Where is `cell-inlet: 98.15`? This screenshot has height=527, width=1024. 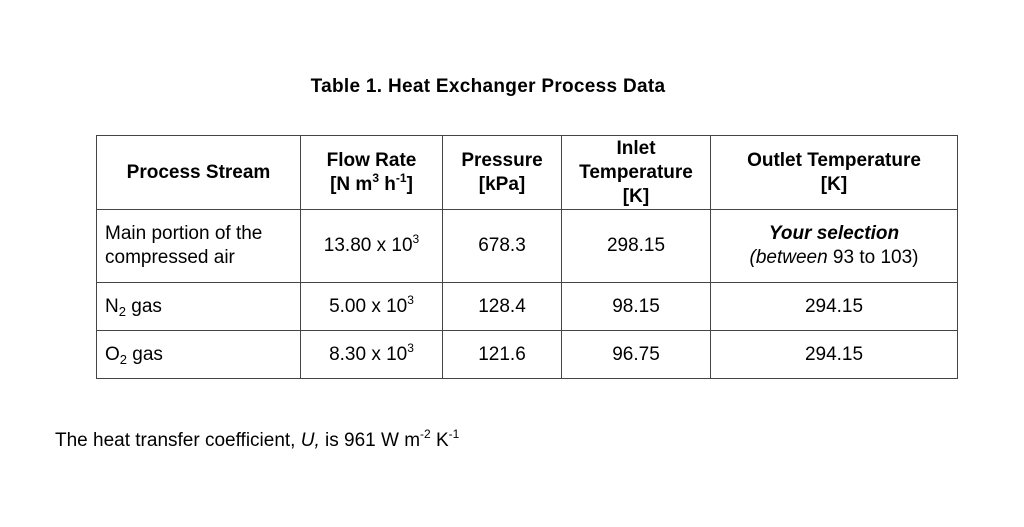 cell-inlet: 98.15 is located at coordinates (636, 306).